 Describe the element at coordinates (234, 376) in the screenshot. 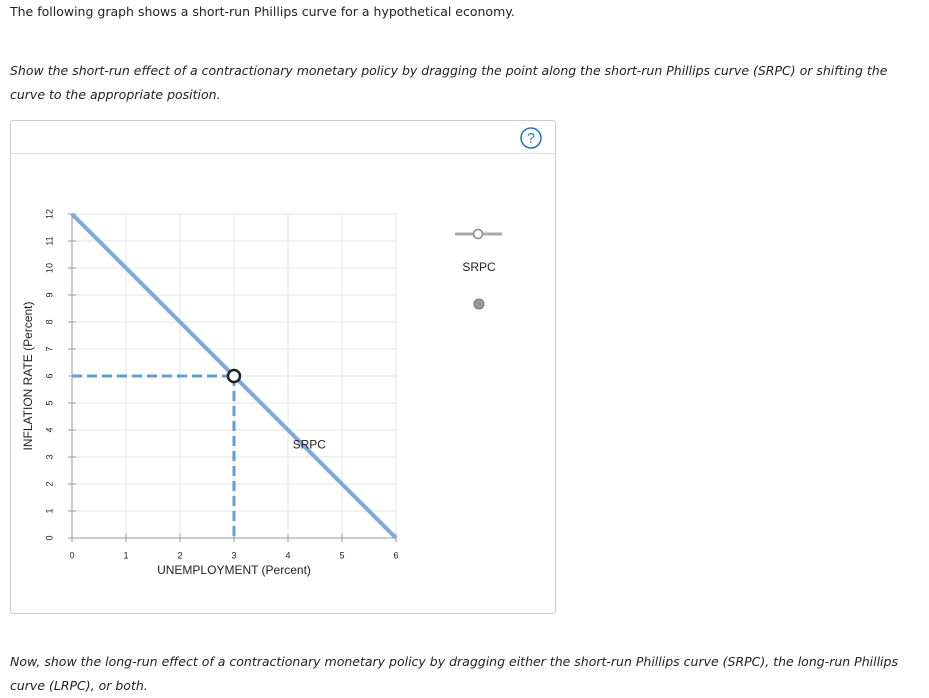

I see `equilibrium-point` at that location.